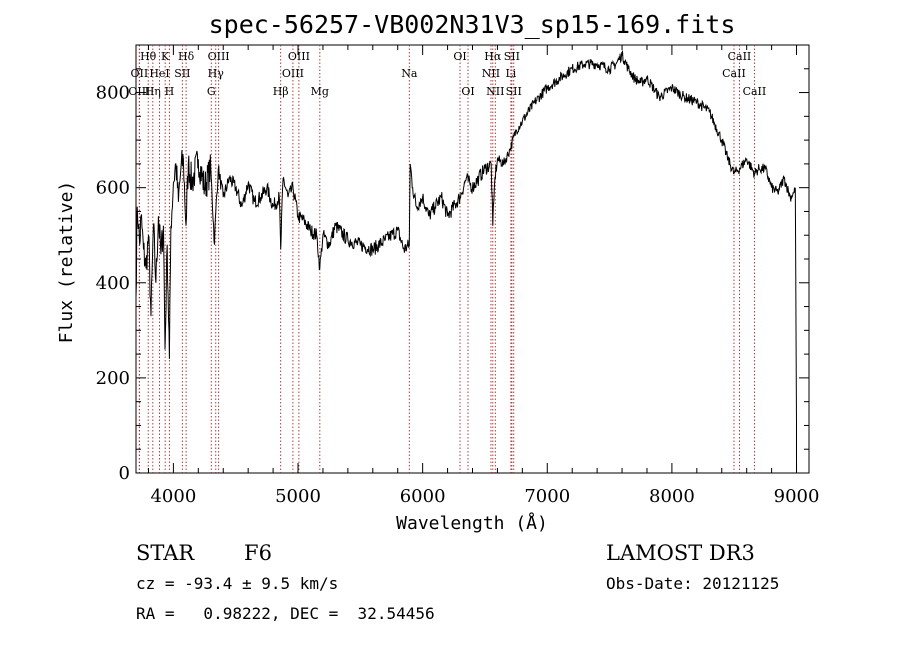 Image resolution: width=900 pixels, height=649 pixels. What do you see at coordinates (186, 56) in the screenshot?
I see `line-label-2: Hδ` at bounding box center [186, 56].